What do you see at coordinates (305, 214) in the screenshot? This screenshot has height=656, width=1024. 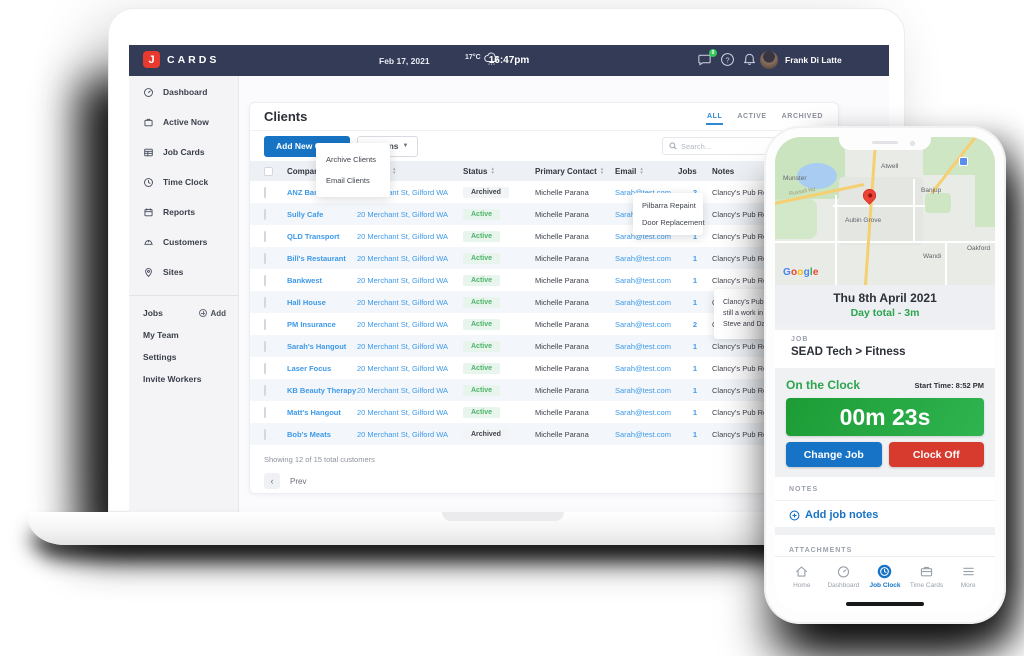 I see `company-link: Sully Cafe` at bounding box center [305, 214].